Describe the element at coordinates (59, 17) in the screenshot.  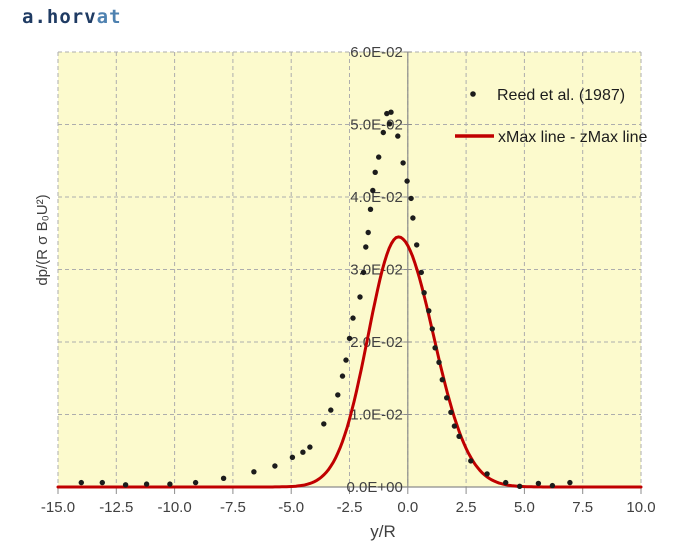
I see `watermark-part1: a.horv` at that location.